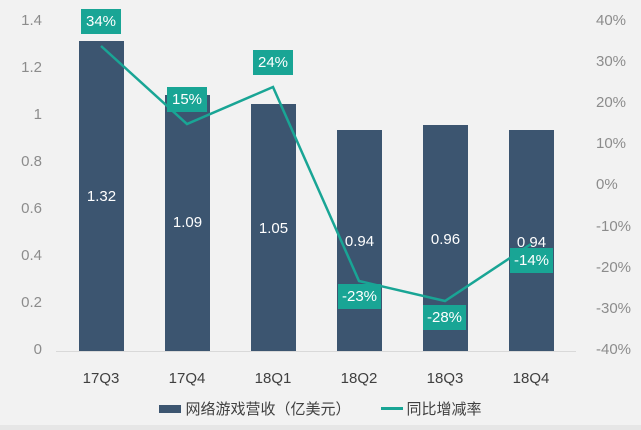 Image resolution: width=641 pixels, height=430 pixels. I want to click on left-axis-tick: 1.2, so click(31, 67).